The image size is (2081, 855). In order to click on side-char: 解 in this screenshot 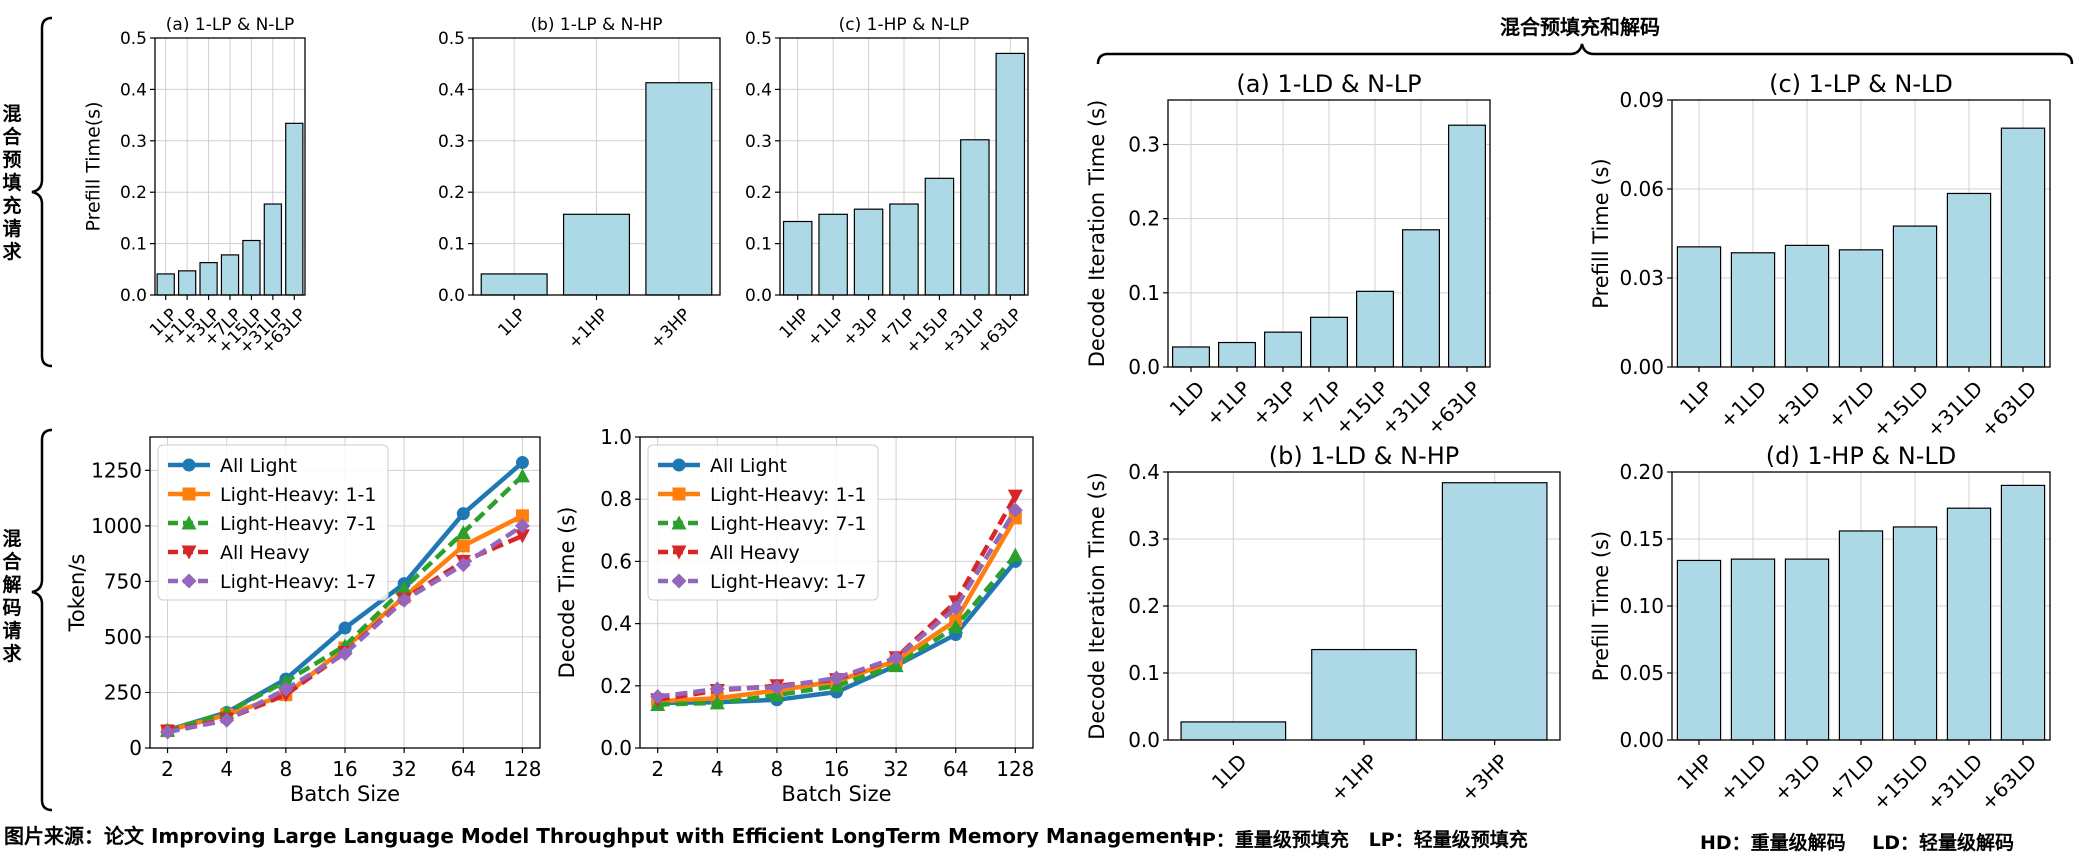, I will do `click(11, 584)`.